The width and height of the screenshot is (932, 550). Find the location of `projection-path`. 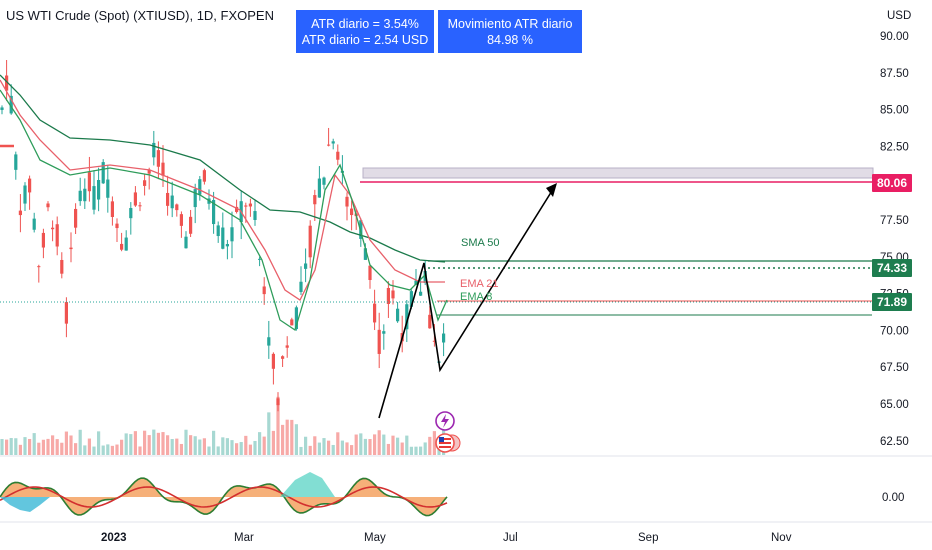

projection-path is located at coordinates (467, 302).